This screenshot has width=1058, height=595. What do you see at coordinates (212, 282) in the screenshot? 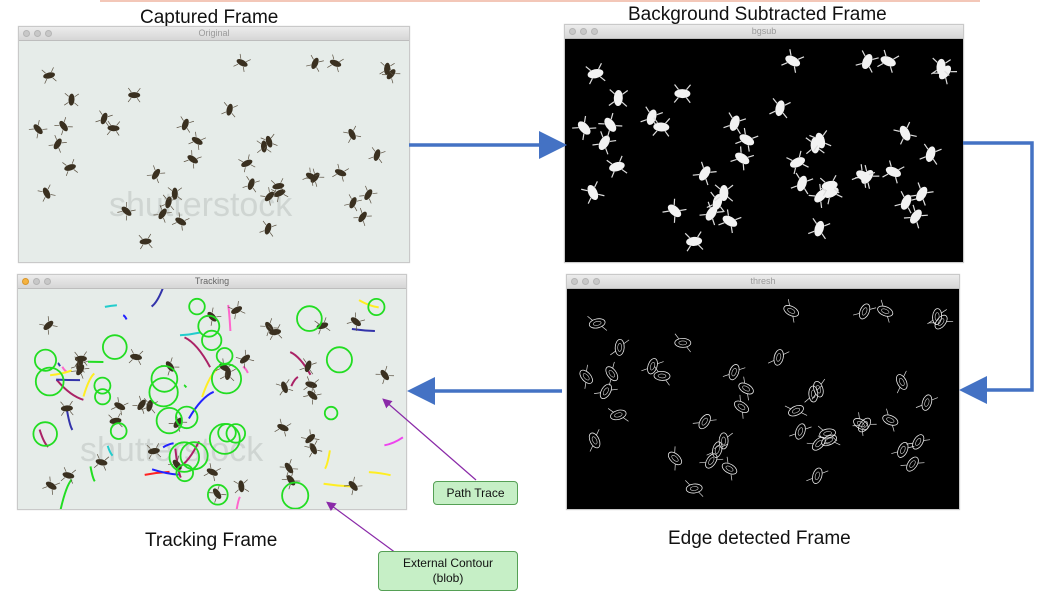
I see `titlebar-tracking: Tracking` at bounding box center [212, 282].